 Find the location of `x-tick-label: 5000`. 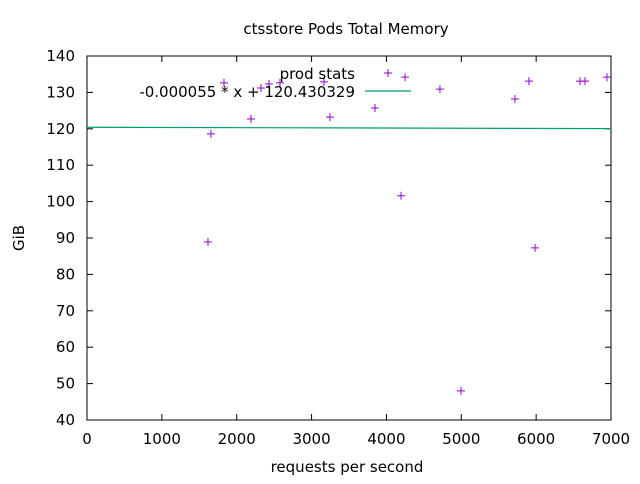

x-tick-label: 5000 is located at coordinates (461, 439).